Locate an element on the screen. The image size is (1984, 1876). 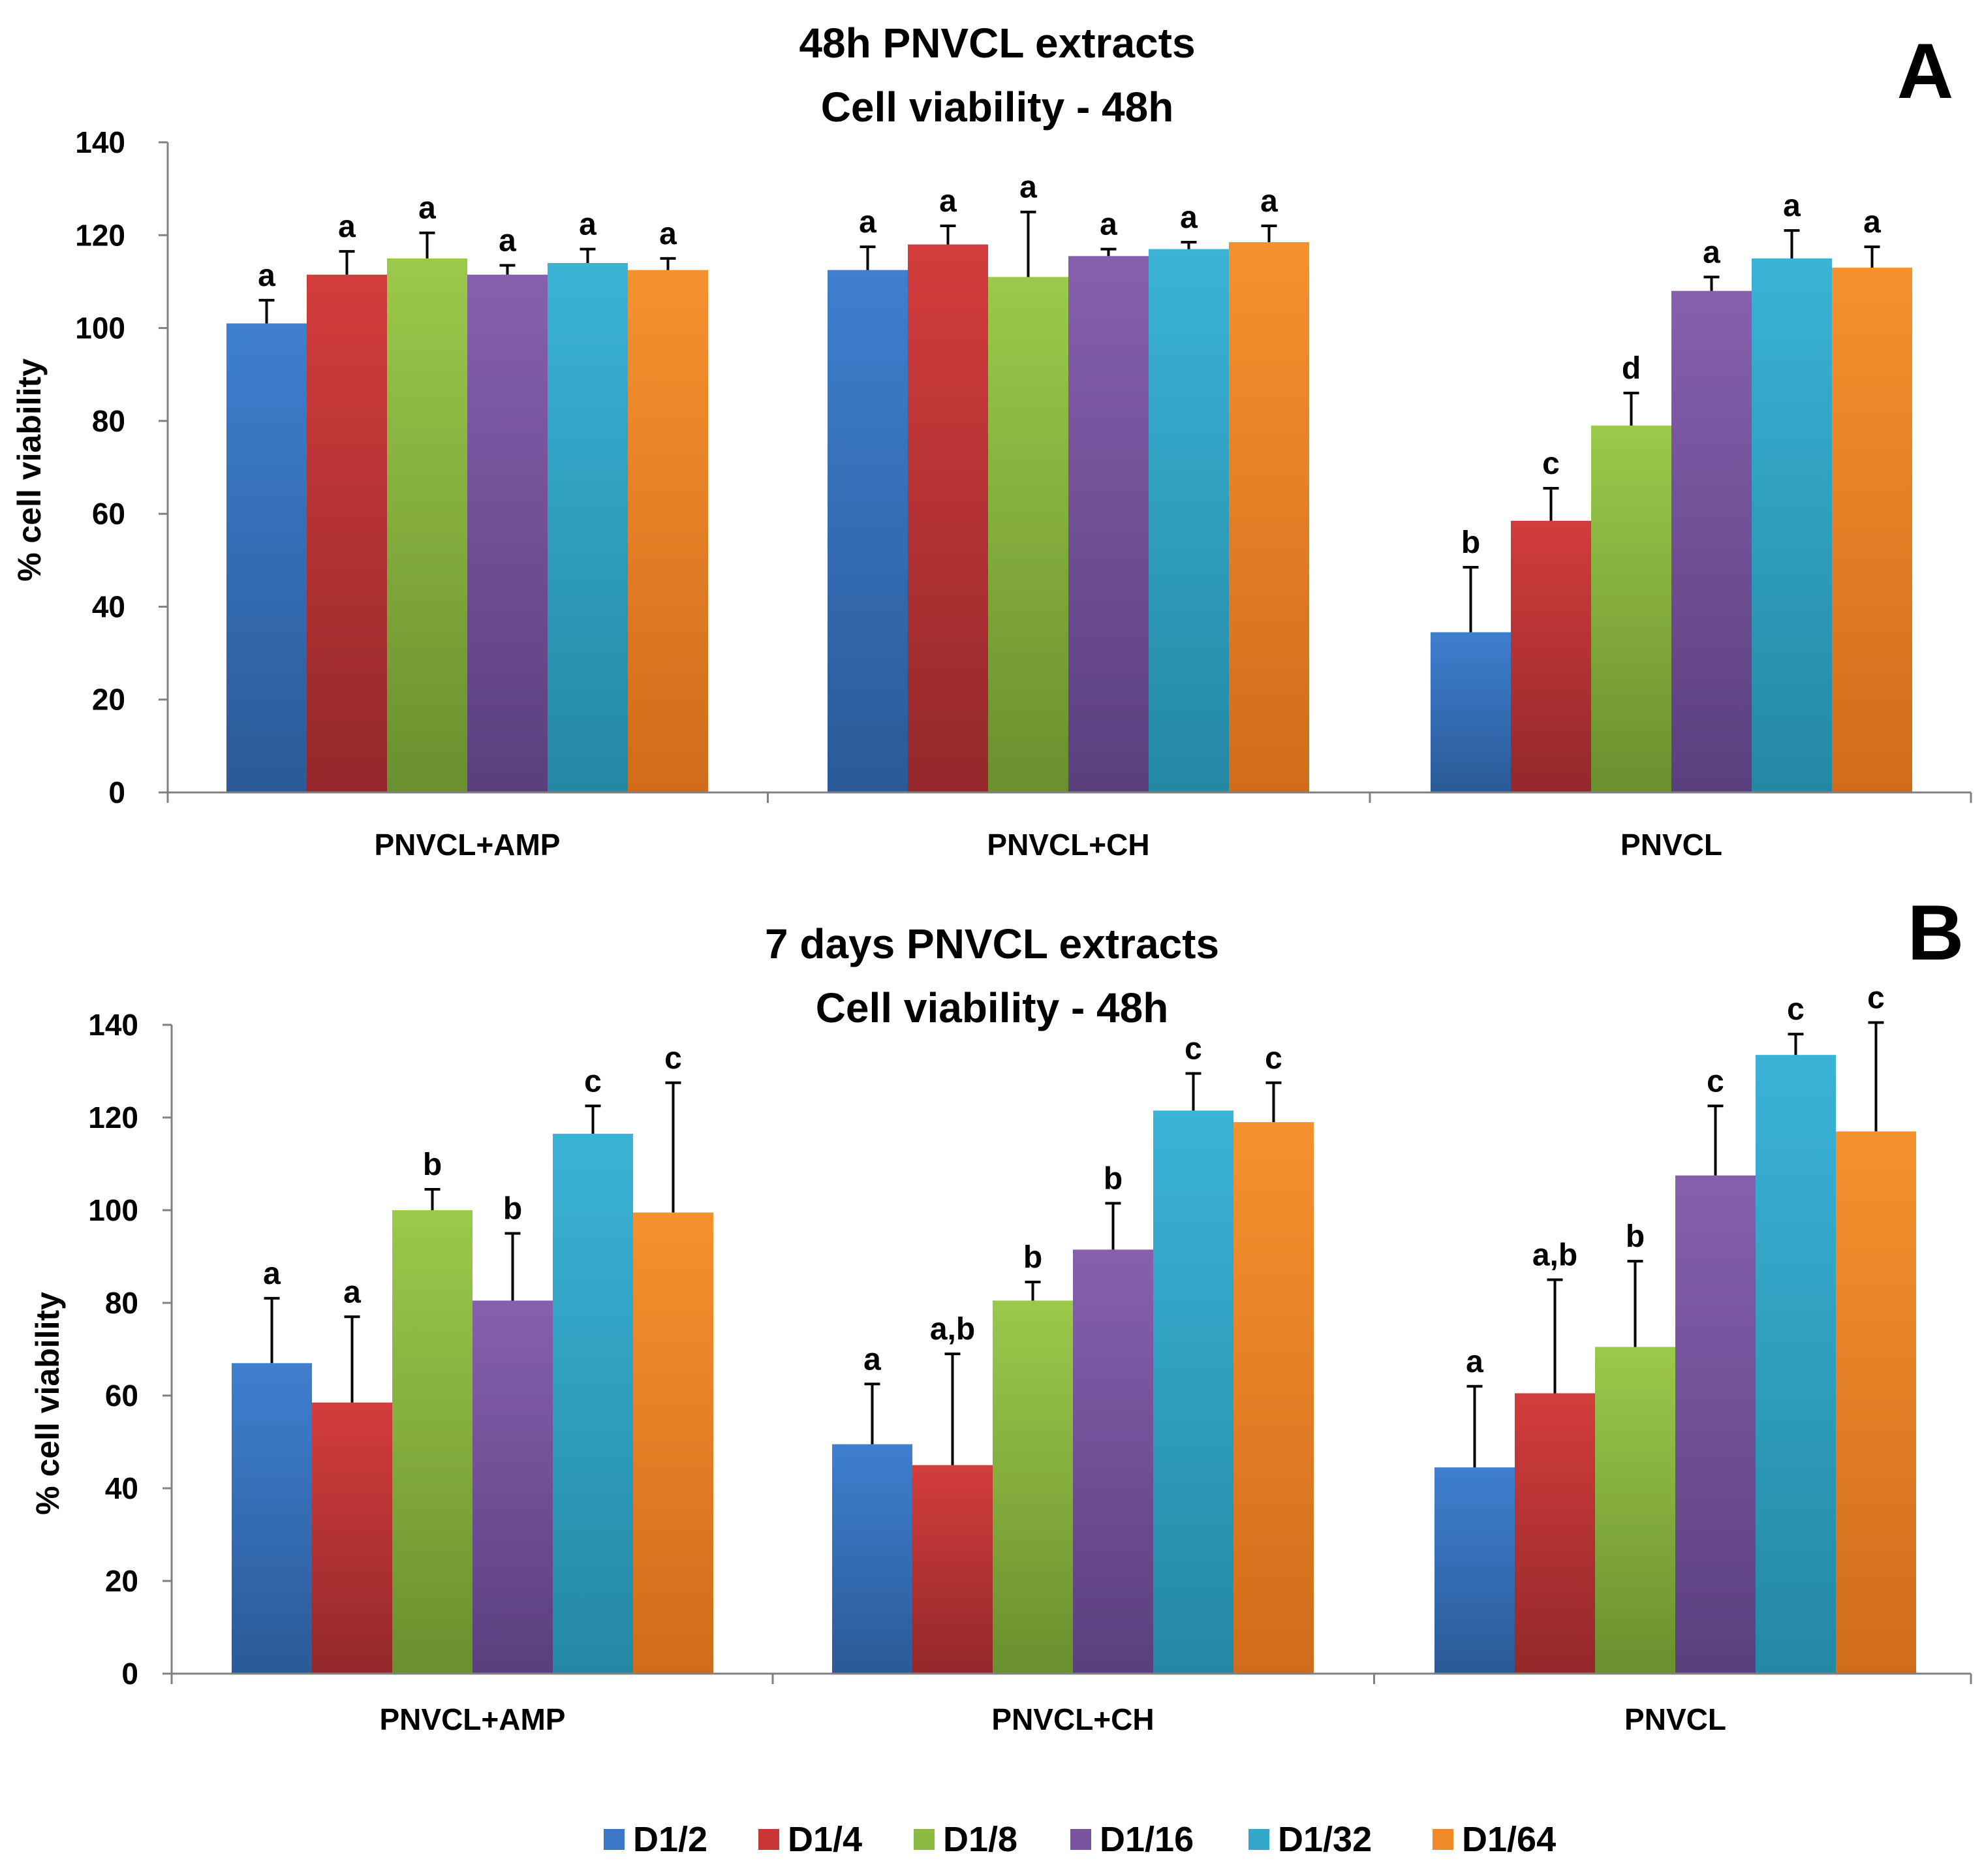
panel-a-y-tick-label: 40 is located at coordinates (108, 606).